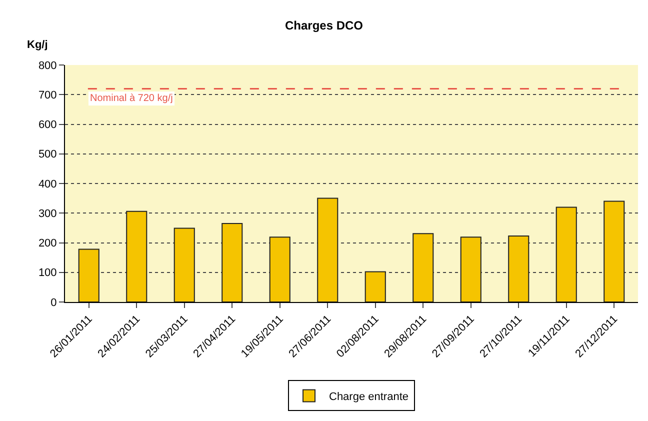 Image resolution: width=648 pixels, height=421 pixels. Describe the element at coordinates (53, 302) in the screenshot. I see `y-tick-label: 0` at that location.